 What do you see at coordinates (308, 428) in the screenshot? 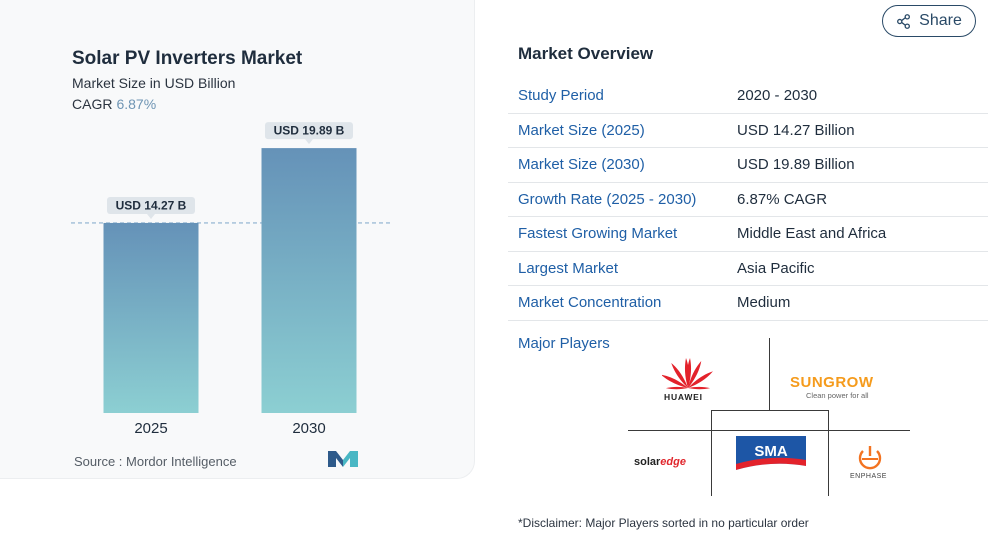
I see `x-tick-label: 2030` at bounding box center [308, 428].